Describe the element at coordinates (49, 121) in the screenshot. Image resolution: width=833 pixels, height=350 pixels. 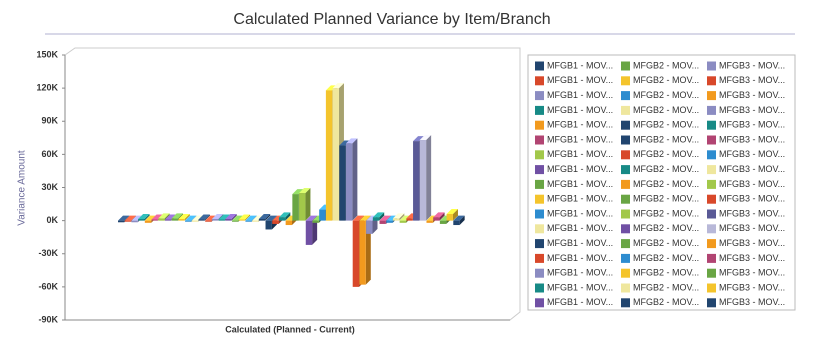
I see `y-tick-label: 90K` at that location.